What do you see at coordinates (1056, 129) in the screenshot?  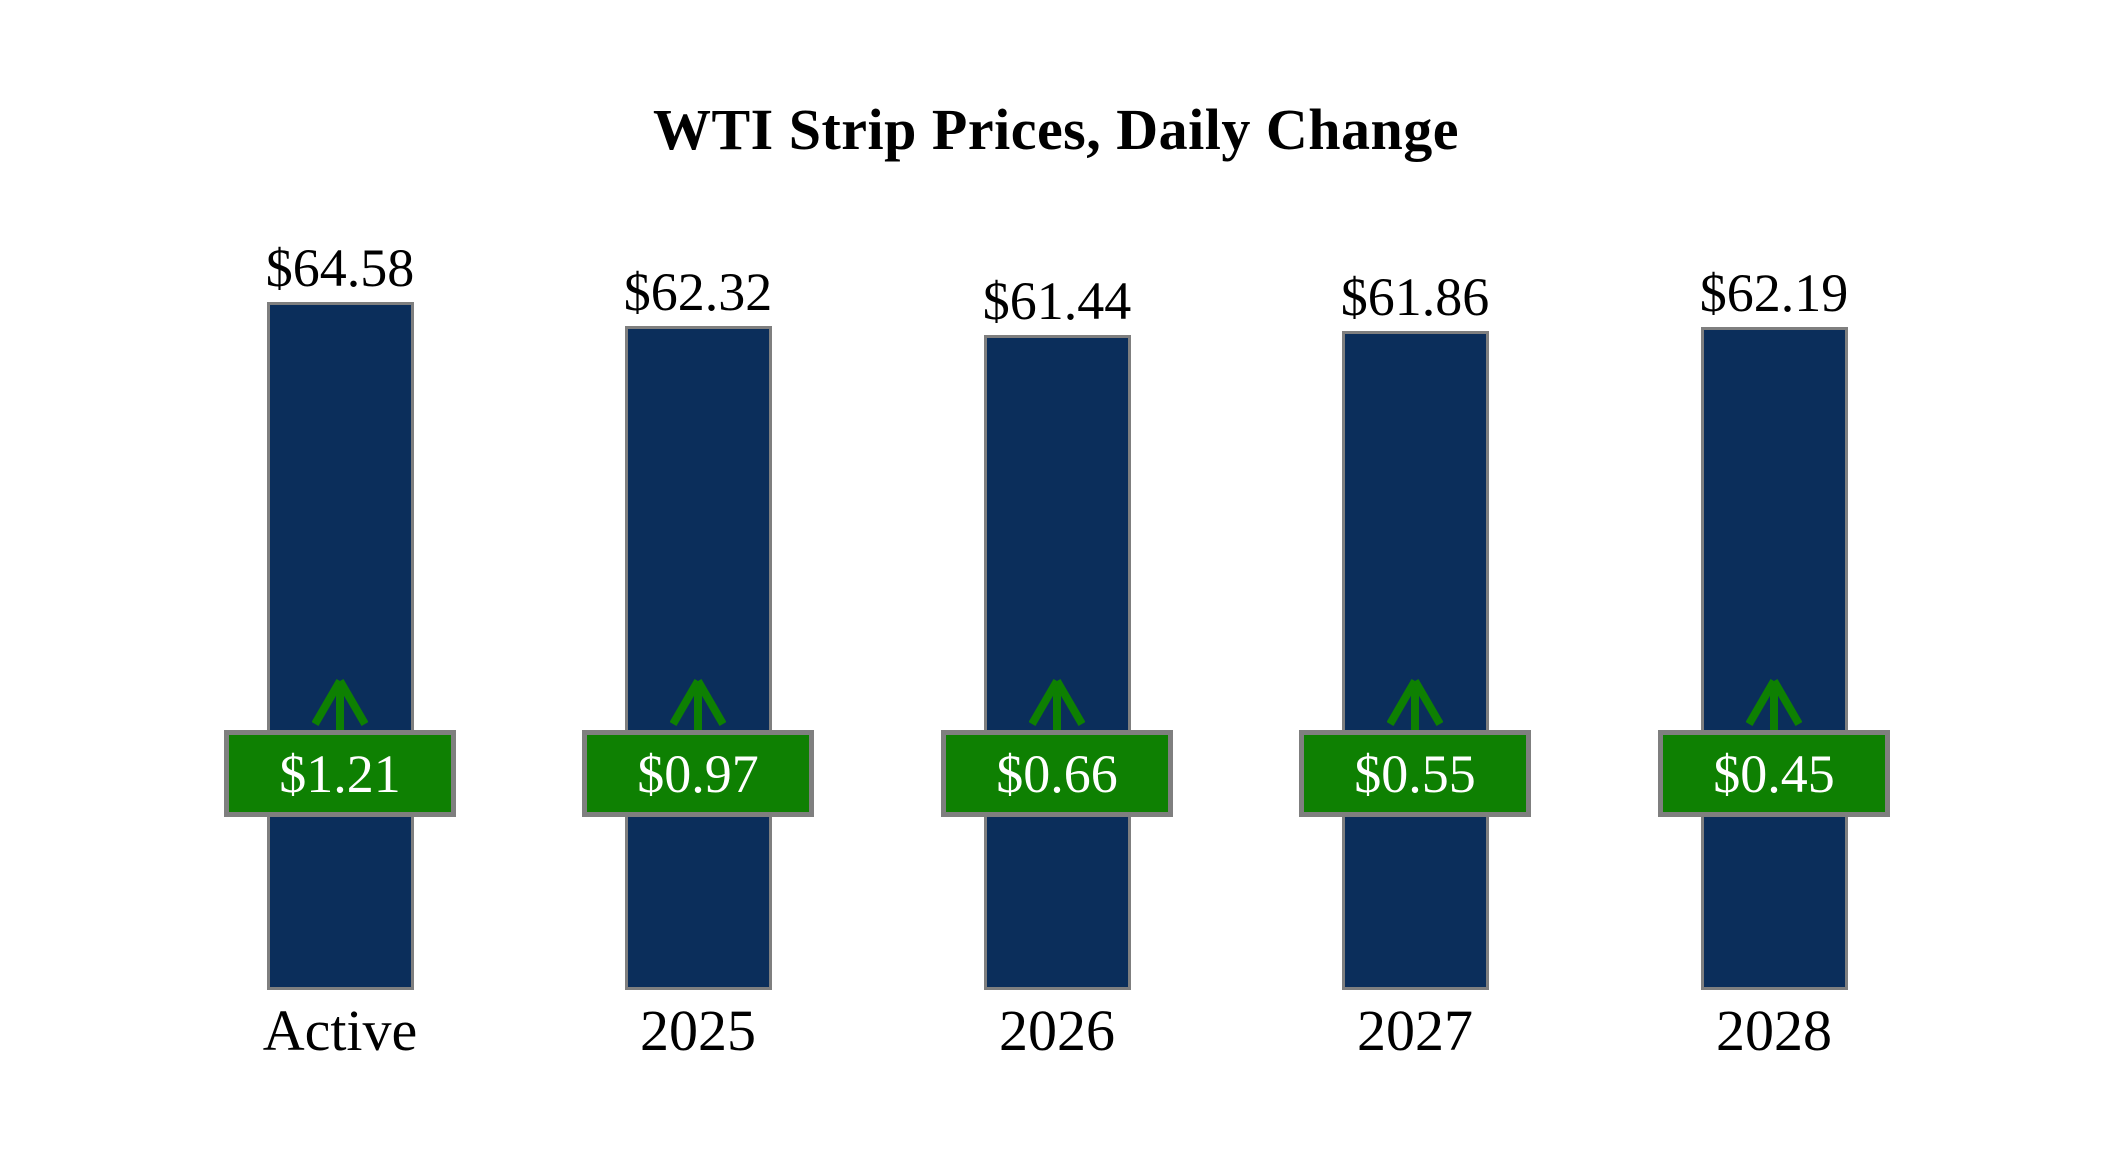 I see `chart-title: WTI Strip Prices, Daily Change` at bounding box center [1056, 129].